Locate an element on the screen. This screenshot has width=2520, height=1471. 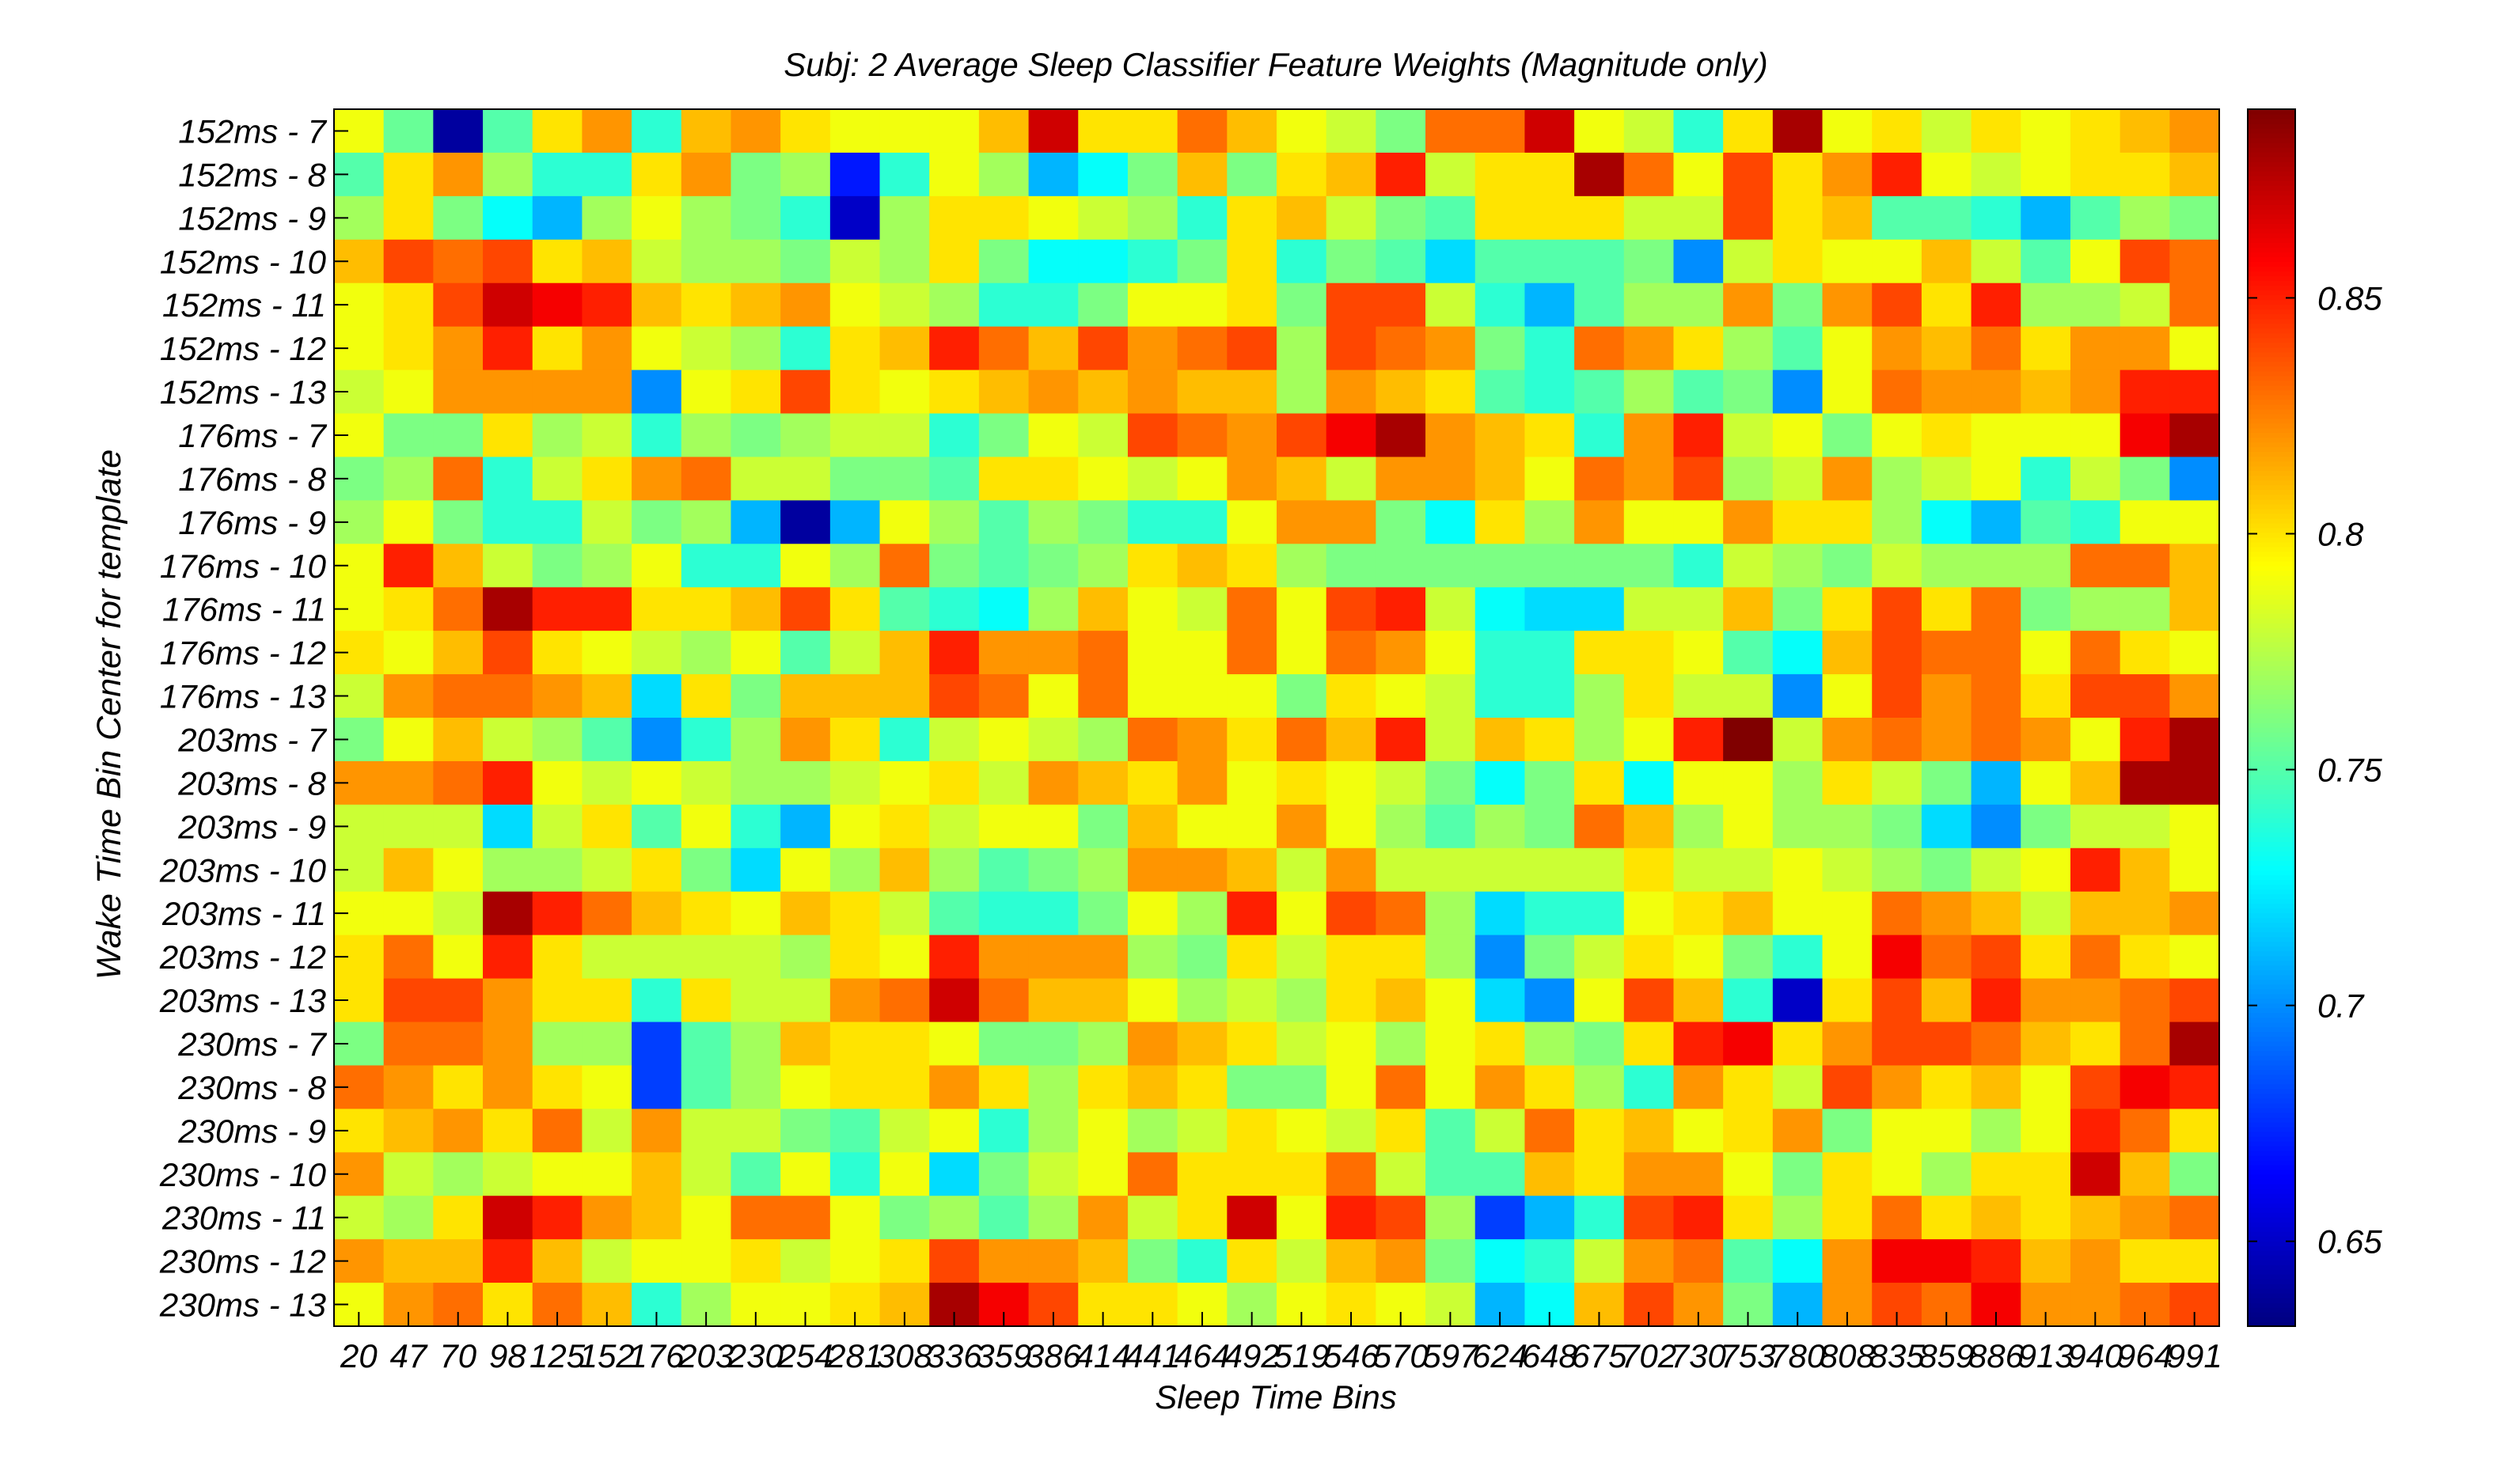
x-tick-label: 964 is located at coordinates (2145, 1355).